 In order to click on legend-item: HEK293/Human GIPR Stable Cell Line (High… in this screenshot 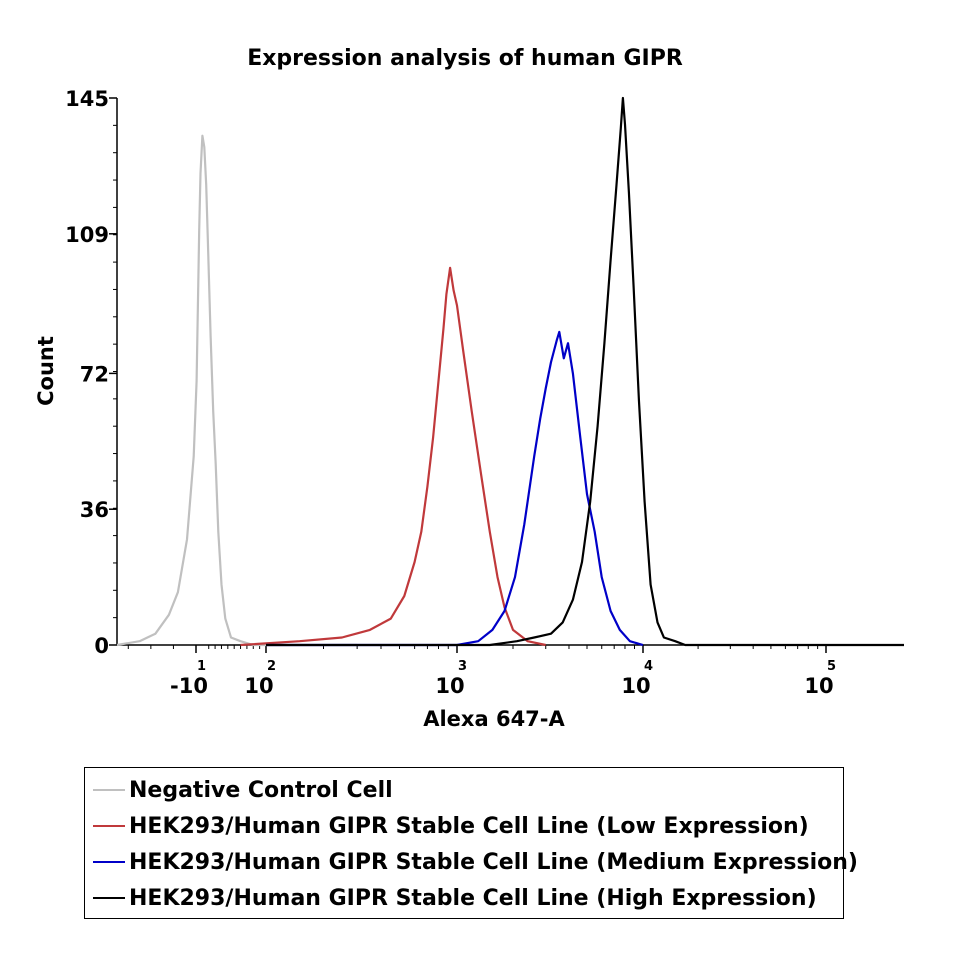, I will do `click(455, 898)`.